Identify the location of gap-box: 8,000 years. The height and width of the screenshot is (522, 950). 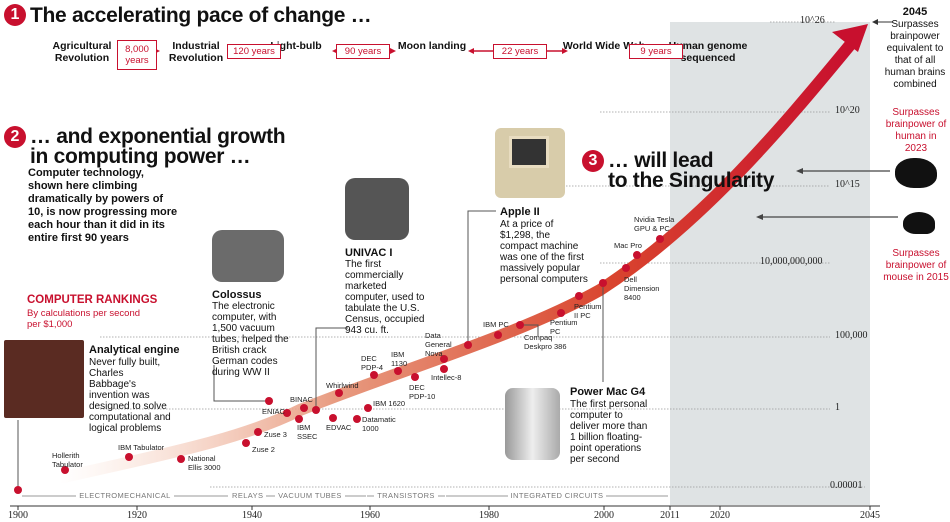
(137, 55).